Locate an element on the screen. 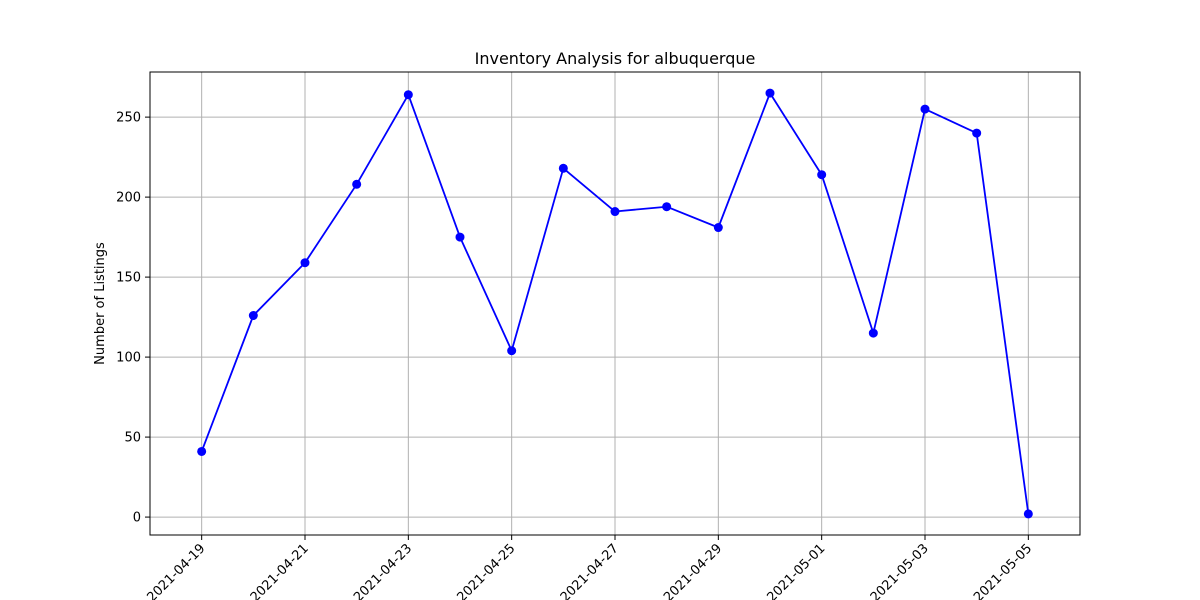 The image size is (1200, 600). x-tick-label: 2021-04-25 is located at coordinates (486, 570).